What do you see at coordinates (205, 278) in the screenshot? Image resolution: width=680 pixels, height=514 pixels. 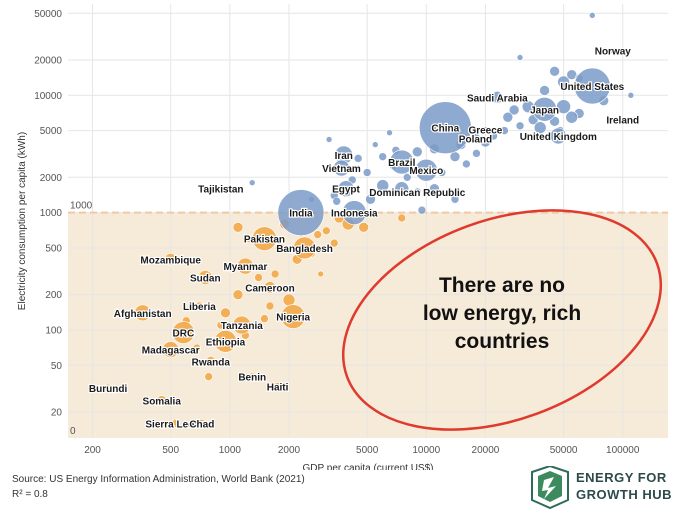 I see `country-label: Sudan` at bounding box center [205, 278].